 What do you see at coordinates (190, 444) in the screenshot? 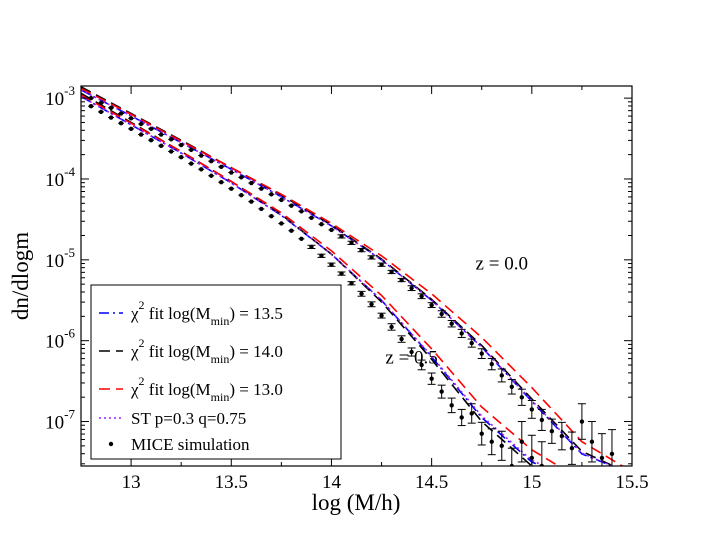
I see `svg-text: MICE simulation` at bounding box center [190, 444].